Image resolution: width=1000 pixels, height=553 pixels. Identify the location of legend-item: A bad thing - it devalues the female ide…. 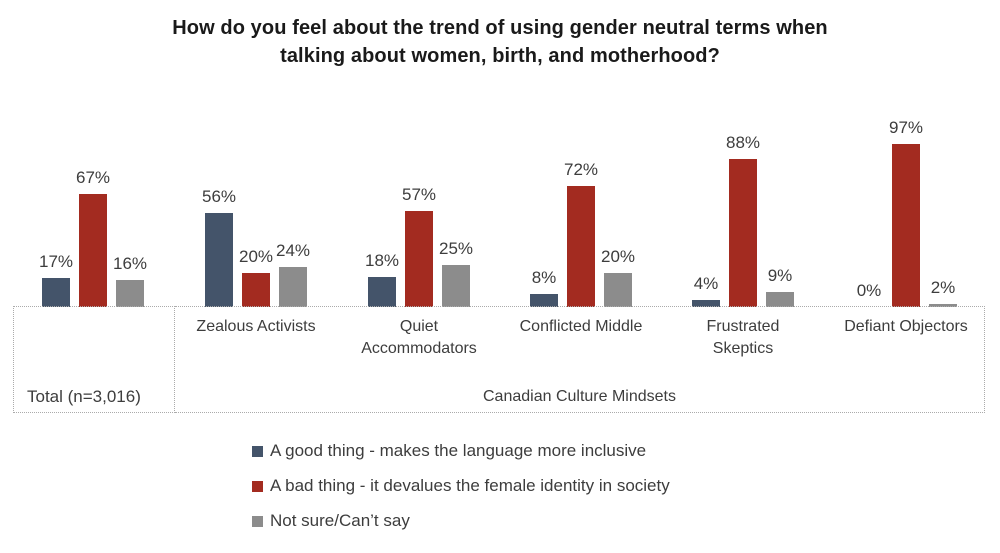
(461, 486).